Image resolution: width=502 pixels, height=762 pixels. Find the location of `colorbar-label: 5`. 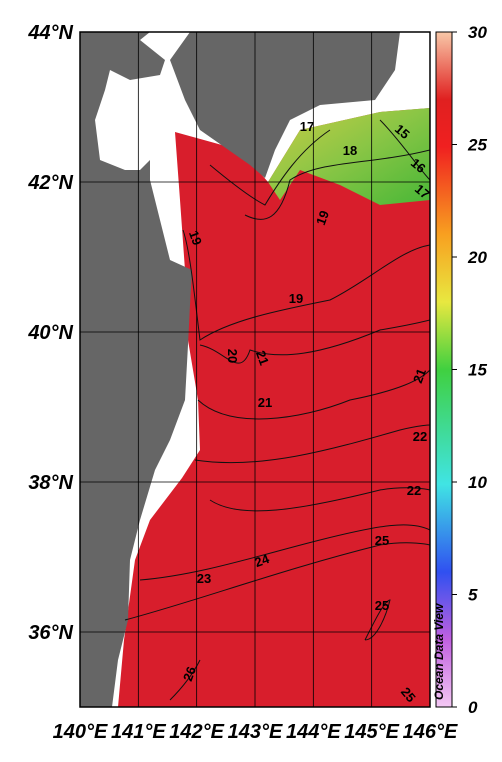

colorbar-label: 5 is located at coordinates (473, 595).